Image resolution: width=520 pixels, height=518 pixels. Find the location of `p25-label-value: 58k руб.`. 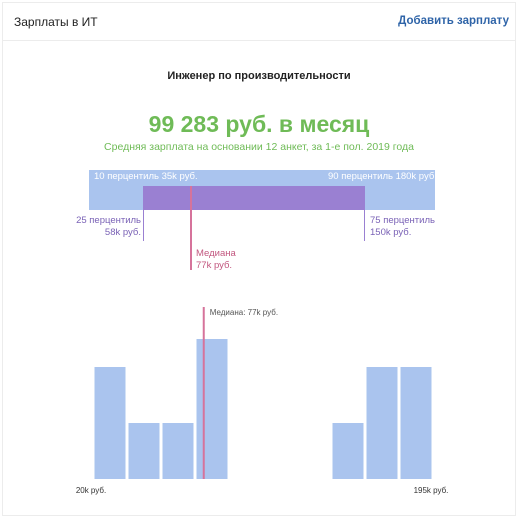

p25-label-value: 58k руб. is located at coordinates (102, 233).